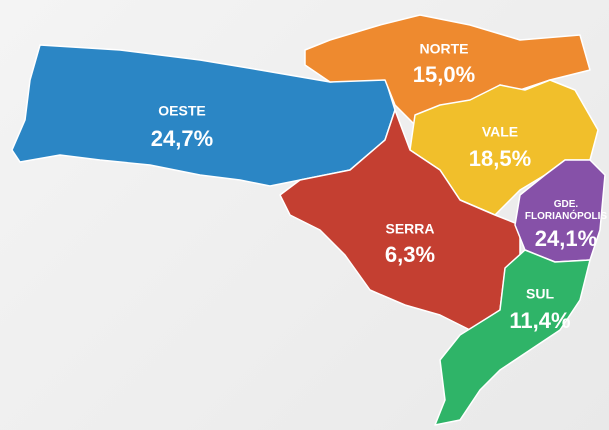 Image resolution: width=609 pixels, height=430 pixels. I want to click on region-value-label: 15,0%, so click(444, 74).